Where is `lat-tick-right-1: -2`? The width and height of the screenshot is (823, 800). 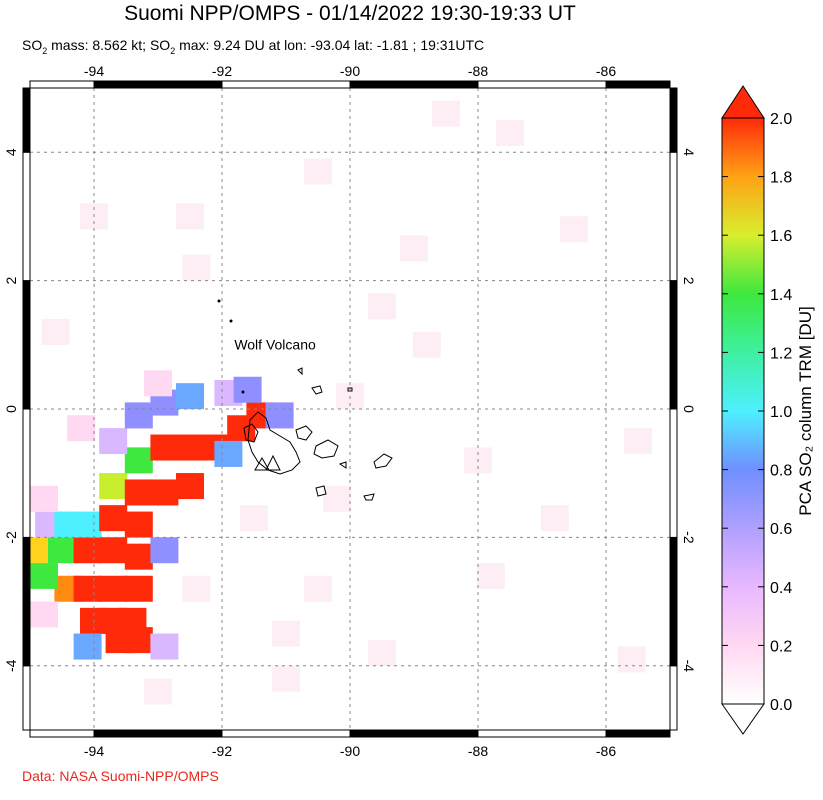
lat-tick-right-1: -2 is located at coordinates (689, 537).